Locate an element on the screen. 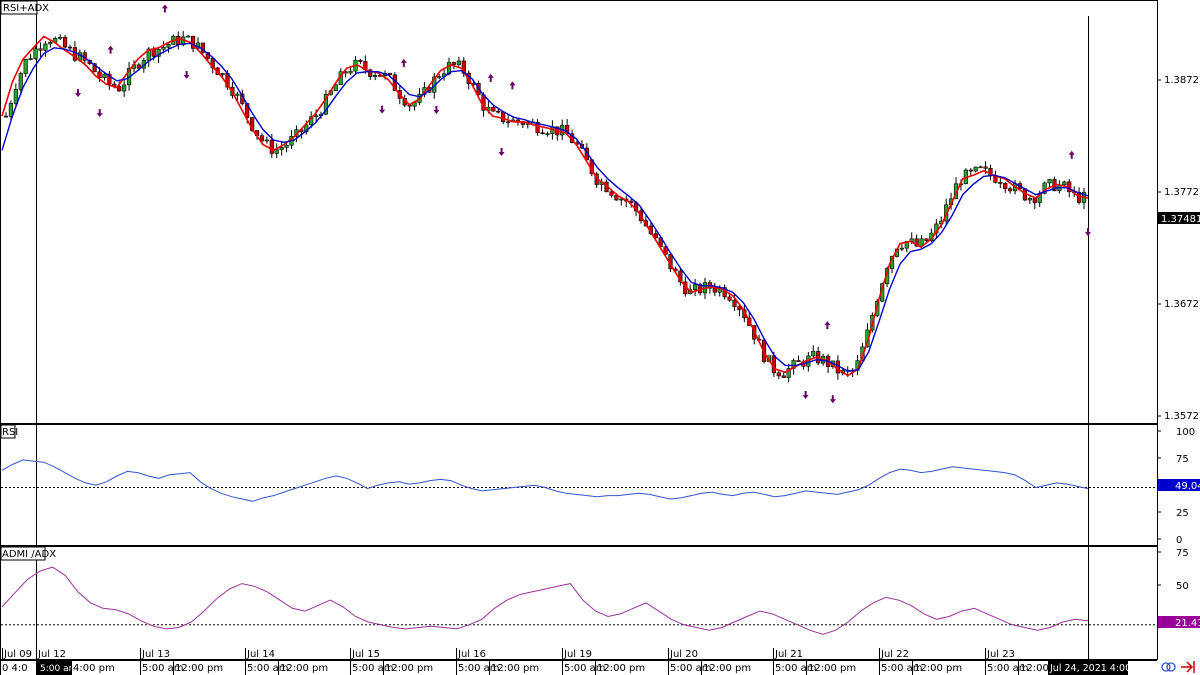  x-day-label: Jul 21 is located at coordinates (788, 654).